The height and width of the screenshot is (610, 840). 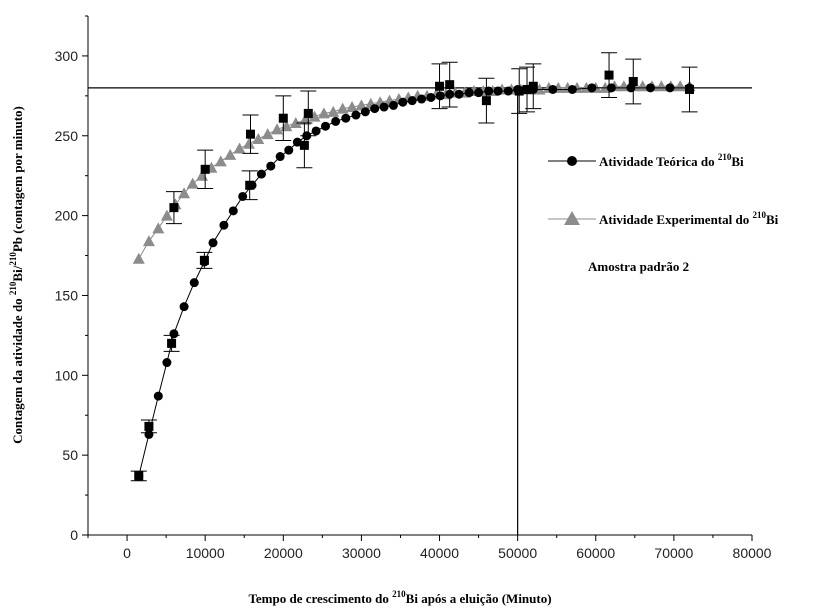 I want to click on x-tick-label: 20000, so click(x=283, y=553).